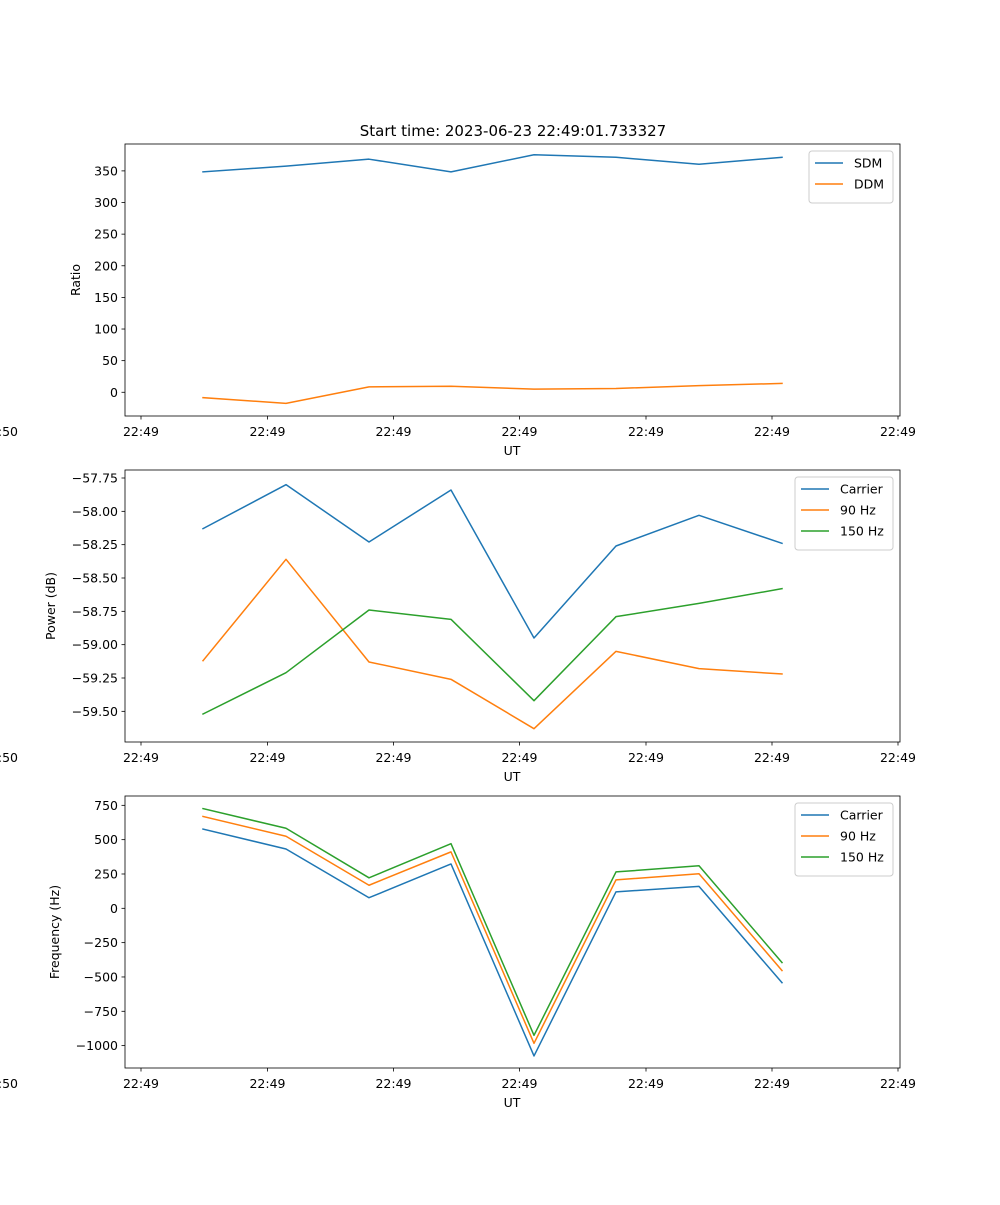  Describe the element at coordinates (492, 393) in the screenshot. I see `series-line-ddm` at that location.